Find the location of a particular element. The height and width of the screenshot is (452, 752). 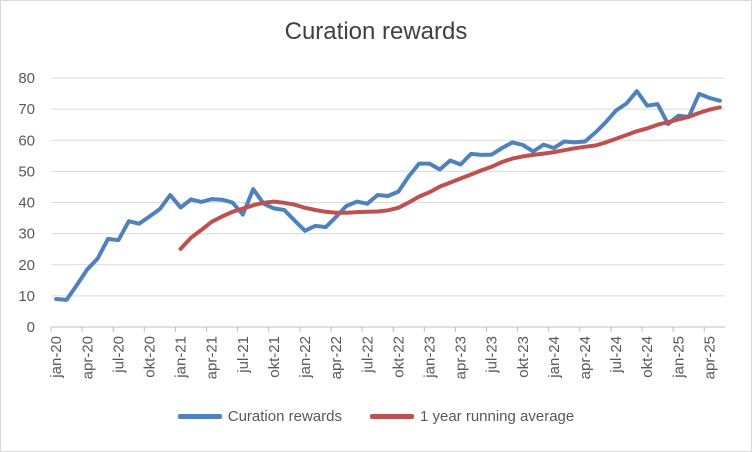

x-tick-label: jan-20 is located at coordinates (56, 357).